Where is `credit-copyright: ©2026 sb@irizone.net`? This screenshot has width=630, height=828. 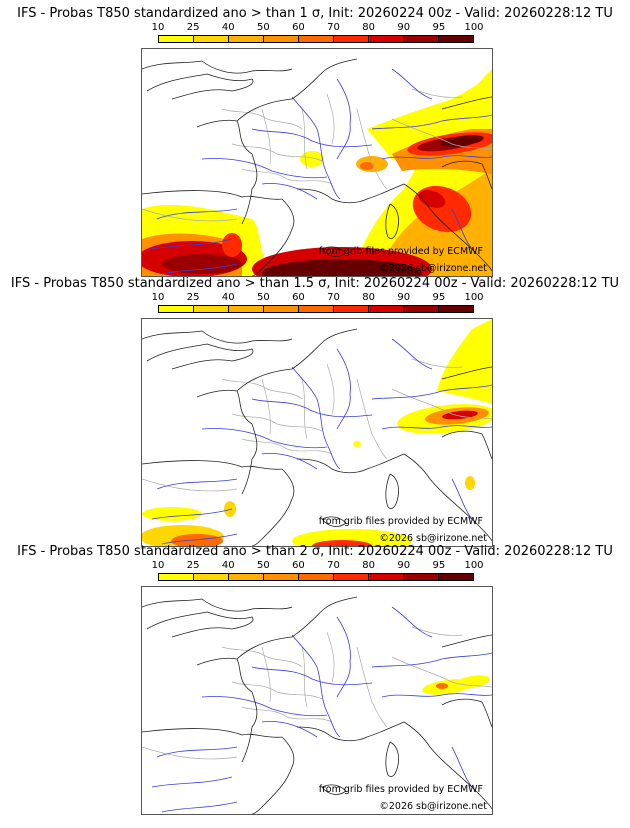 credit-copyright: ©2026 sb@irizone.net is located at coordinates (433, 806).